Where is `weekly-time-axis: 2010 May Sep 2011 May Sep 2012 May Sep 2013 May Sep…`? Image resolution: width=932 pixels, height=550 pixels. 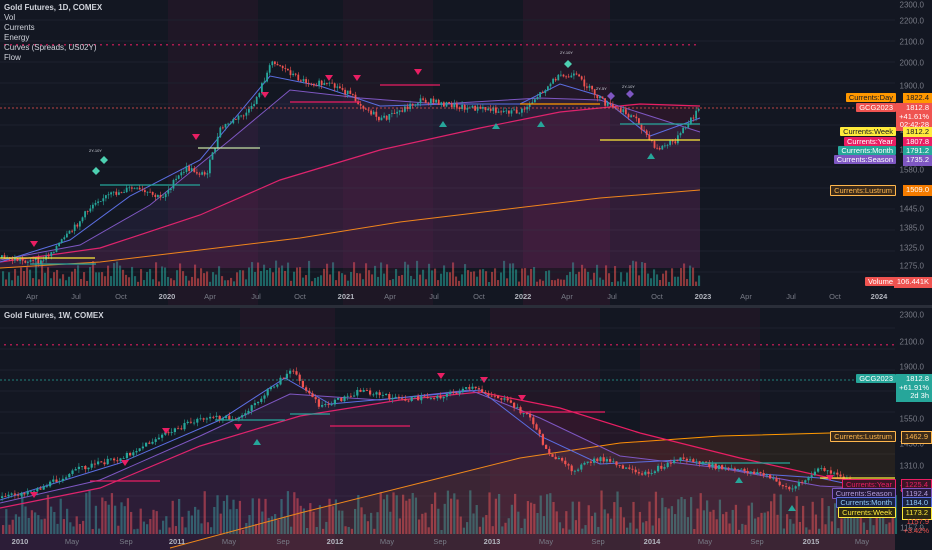
weekly-time-axis: 2010 May Sep 2011 May Sep 2012 May Sep 2013 May Sep… is located at coordinates (450, 543).